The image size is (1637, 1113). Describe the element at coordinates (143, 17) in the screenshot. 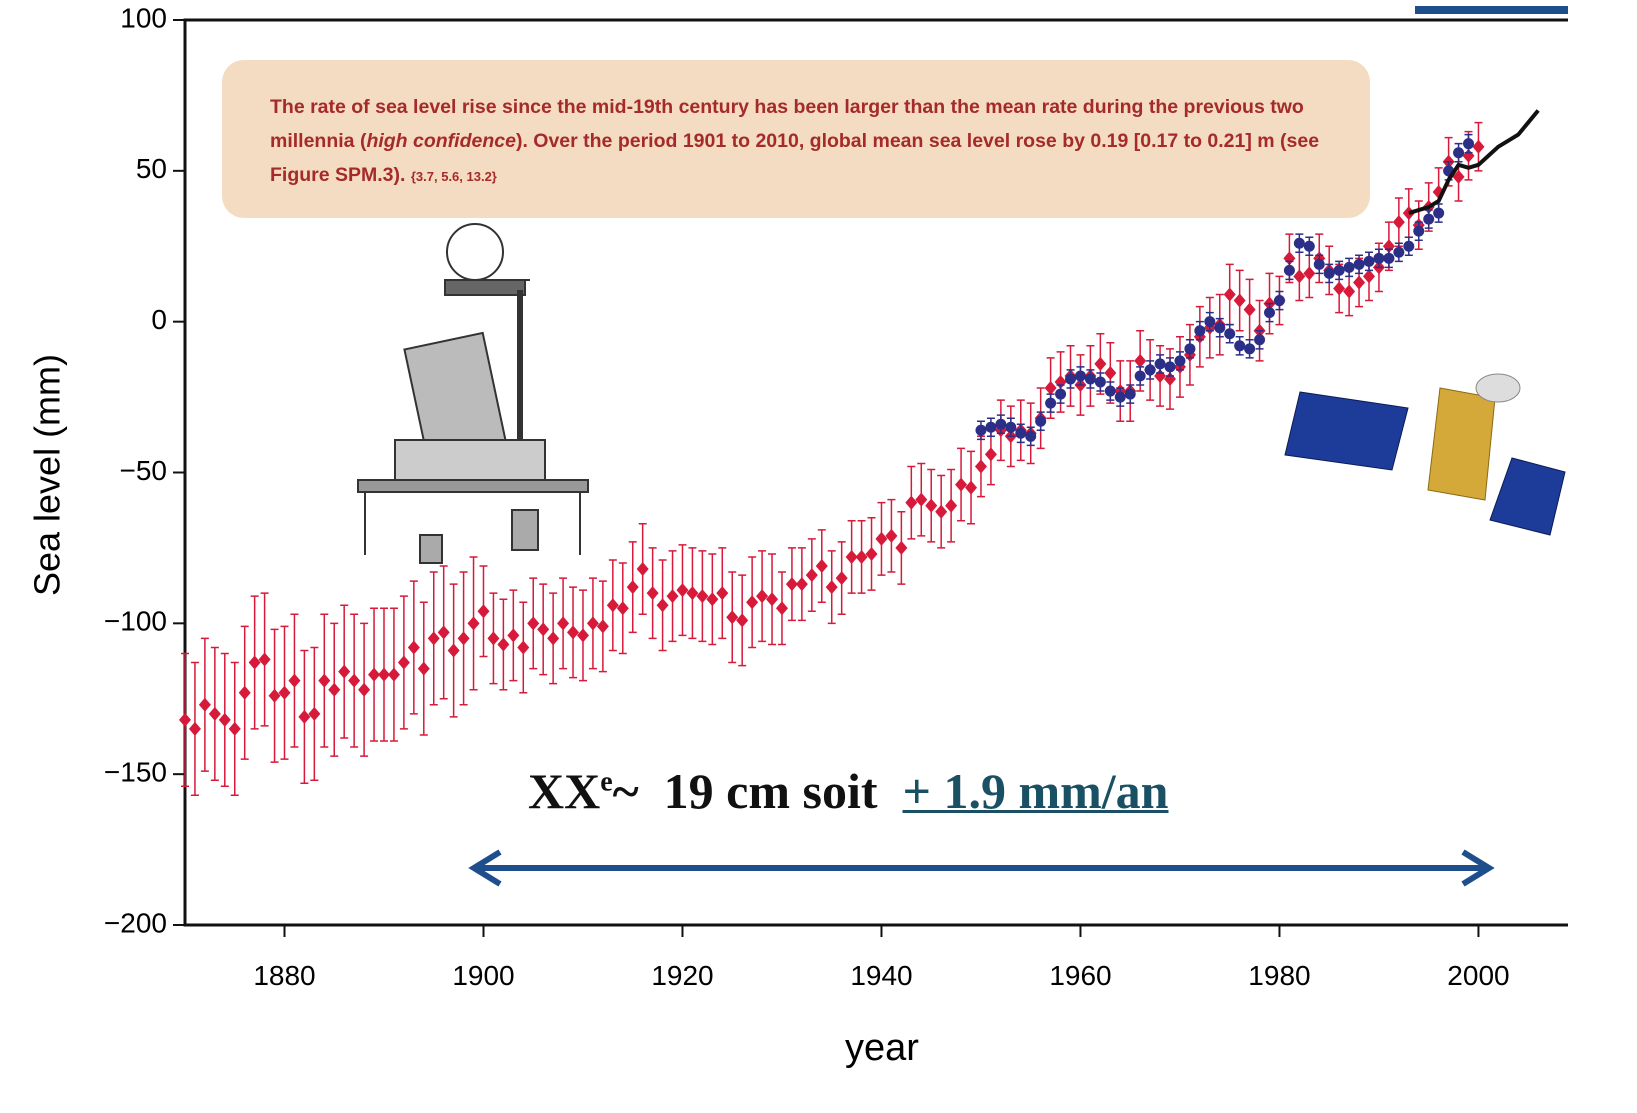

I see `y-tick-label: 100` at that location.